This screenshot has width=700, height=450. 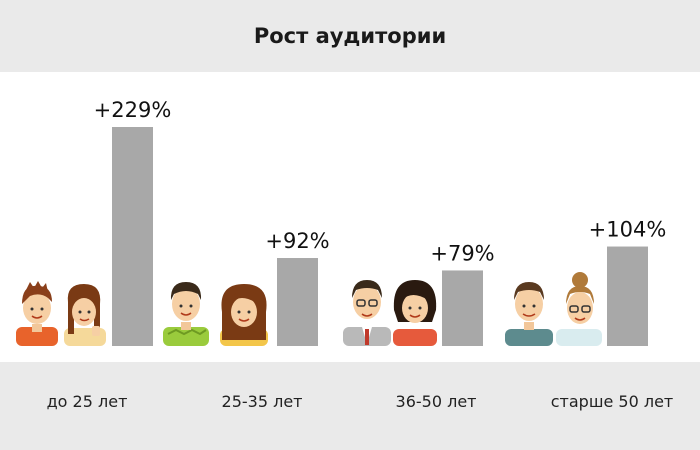 What do you see at coordinates (390, 313) in the screenshot?
I see `adults-36-50-icon` at bounding box center [390, 313].